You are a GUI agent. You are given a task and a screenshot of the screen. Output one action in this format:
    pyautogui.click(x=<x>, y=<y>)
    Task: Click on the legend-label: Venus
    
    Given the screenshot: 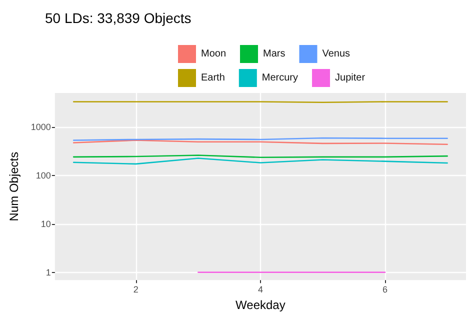 What is the action you would take?
    pyautogui.click(x=336, y=54)
    